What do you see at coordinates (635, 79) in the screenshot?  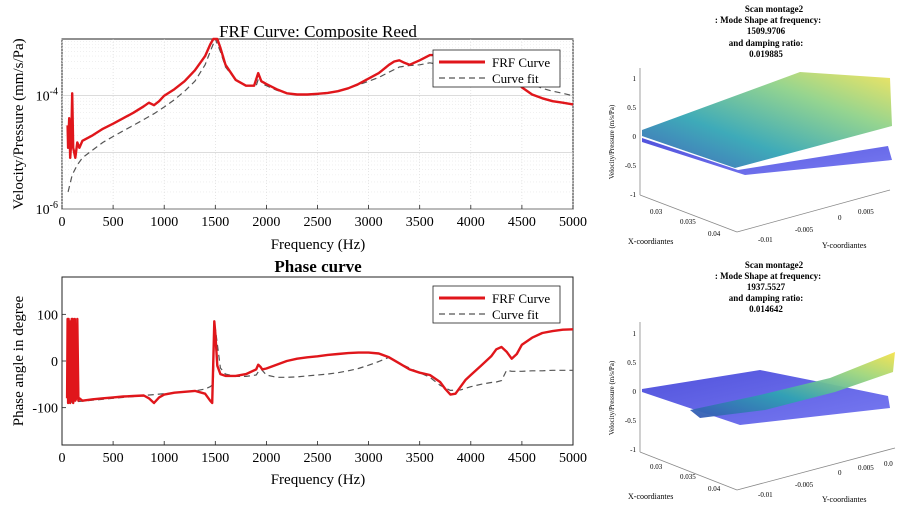 I see `mode1-ztick-1: 1` at bounding box center [635, 79].